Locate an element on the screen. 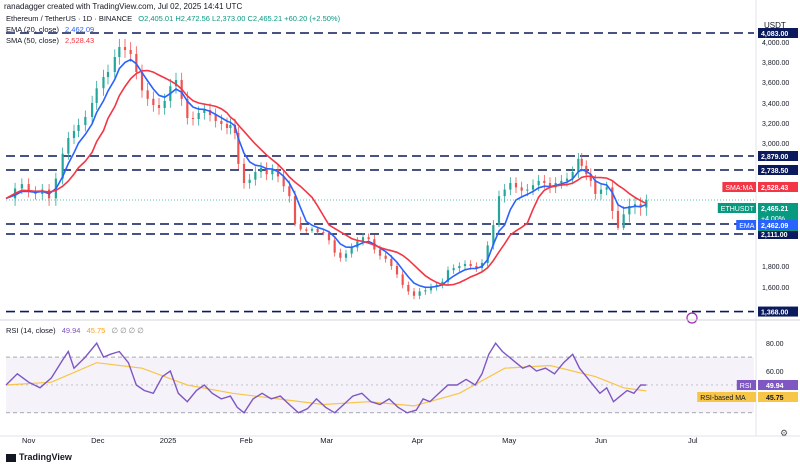 The image size is (800, 468). rsi-tag-box is located at coordinates (778, 385).